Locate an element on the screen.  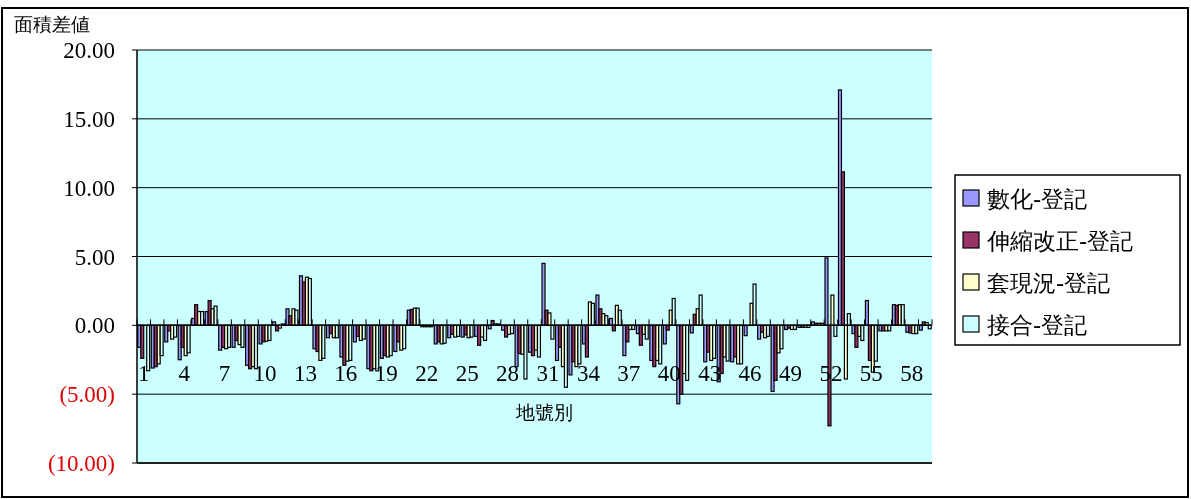
x-tick-label: 55 is located at coordinates (871, 374).